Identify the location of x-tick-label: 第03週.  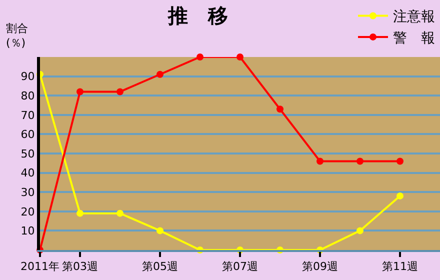
(80, 267).